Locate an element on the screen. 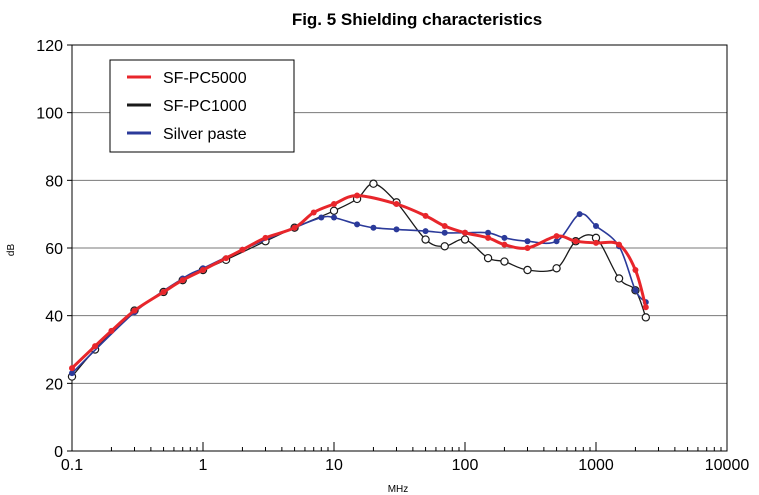 The image size is (759, 495). y-tick-label: 0 is located at coordinates (58, 452).